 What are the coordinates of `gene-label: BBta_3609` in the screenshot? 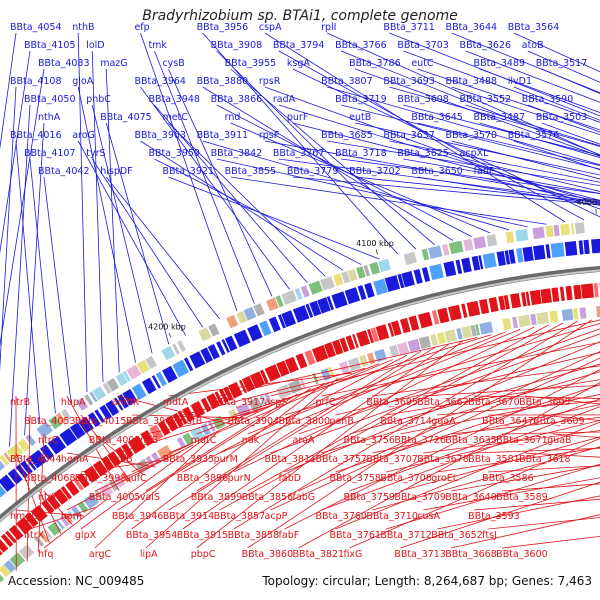 It's located at (559, 421).